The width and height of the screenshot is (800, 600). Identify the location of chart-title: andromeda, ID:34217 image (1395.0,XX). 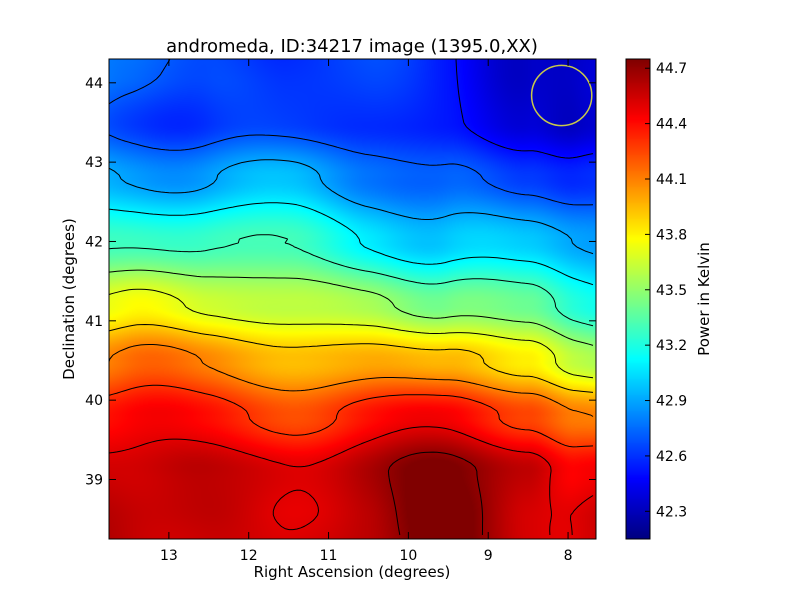
(352, 46).